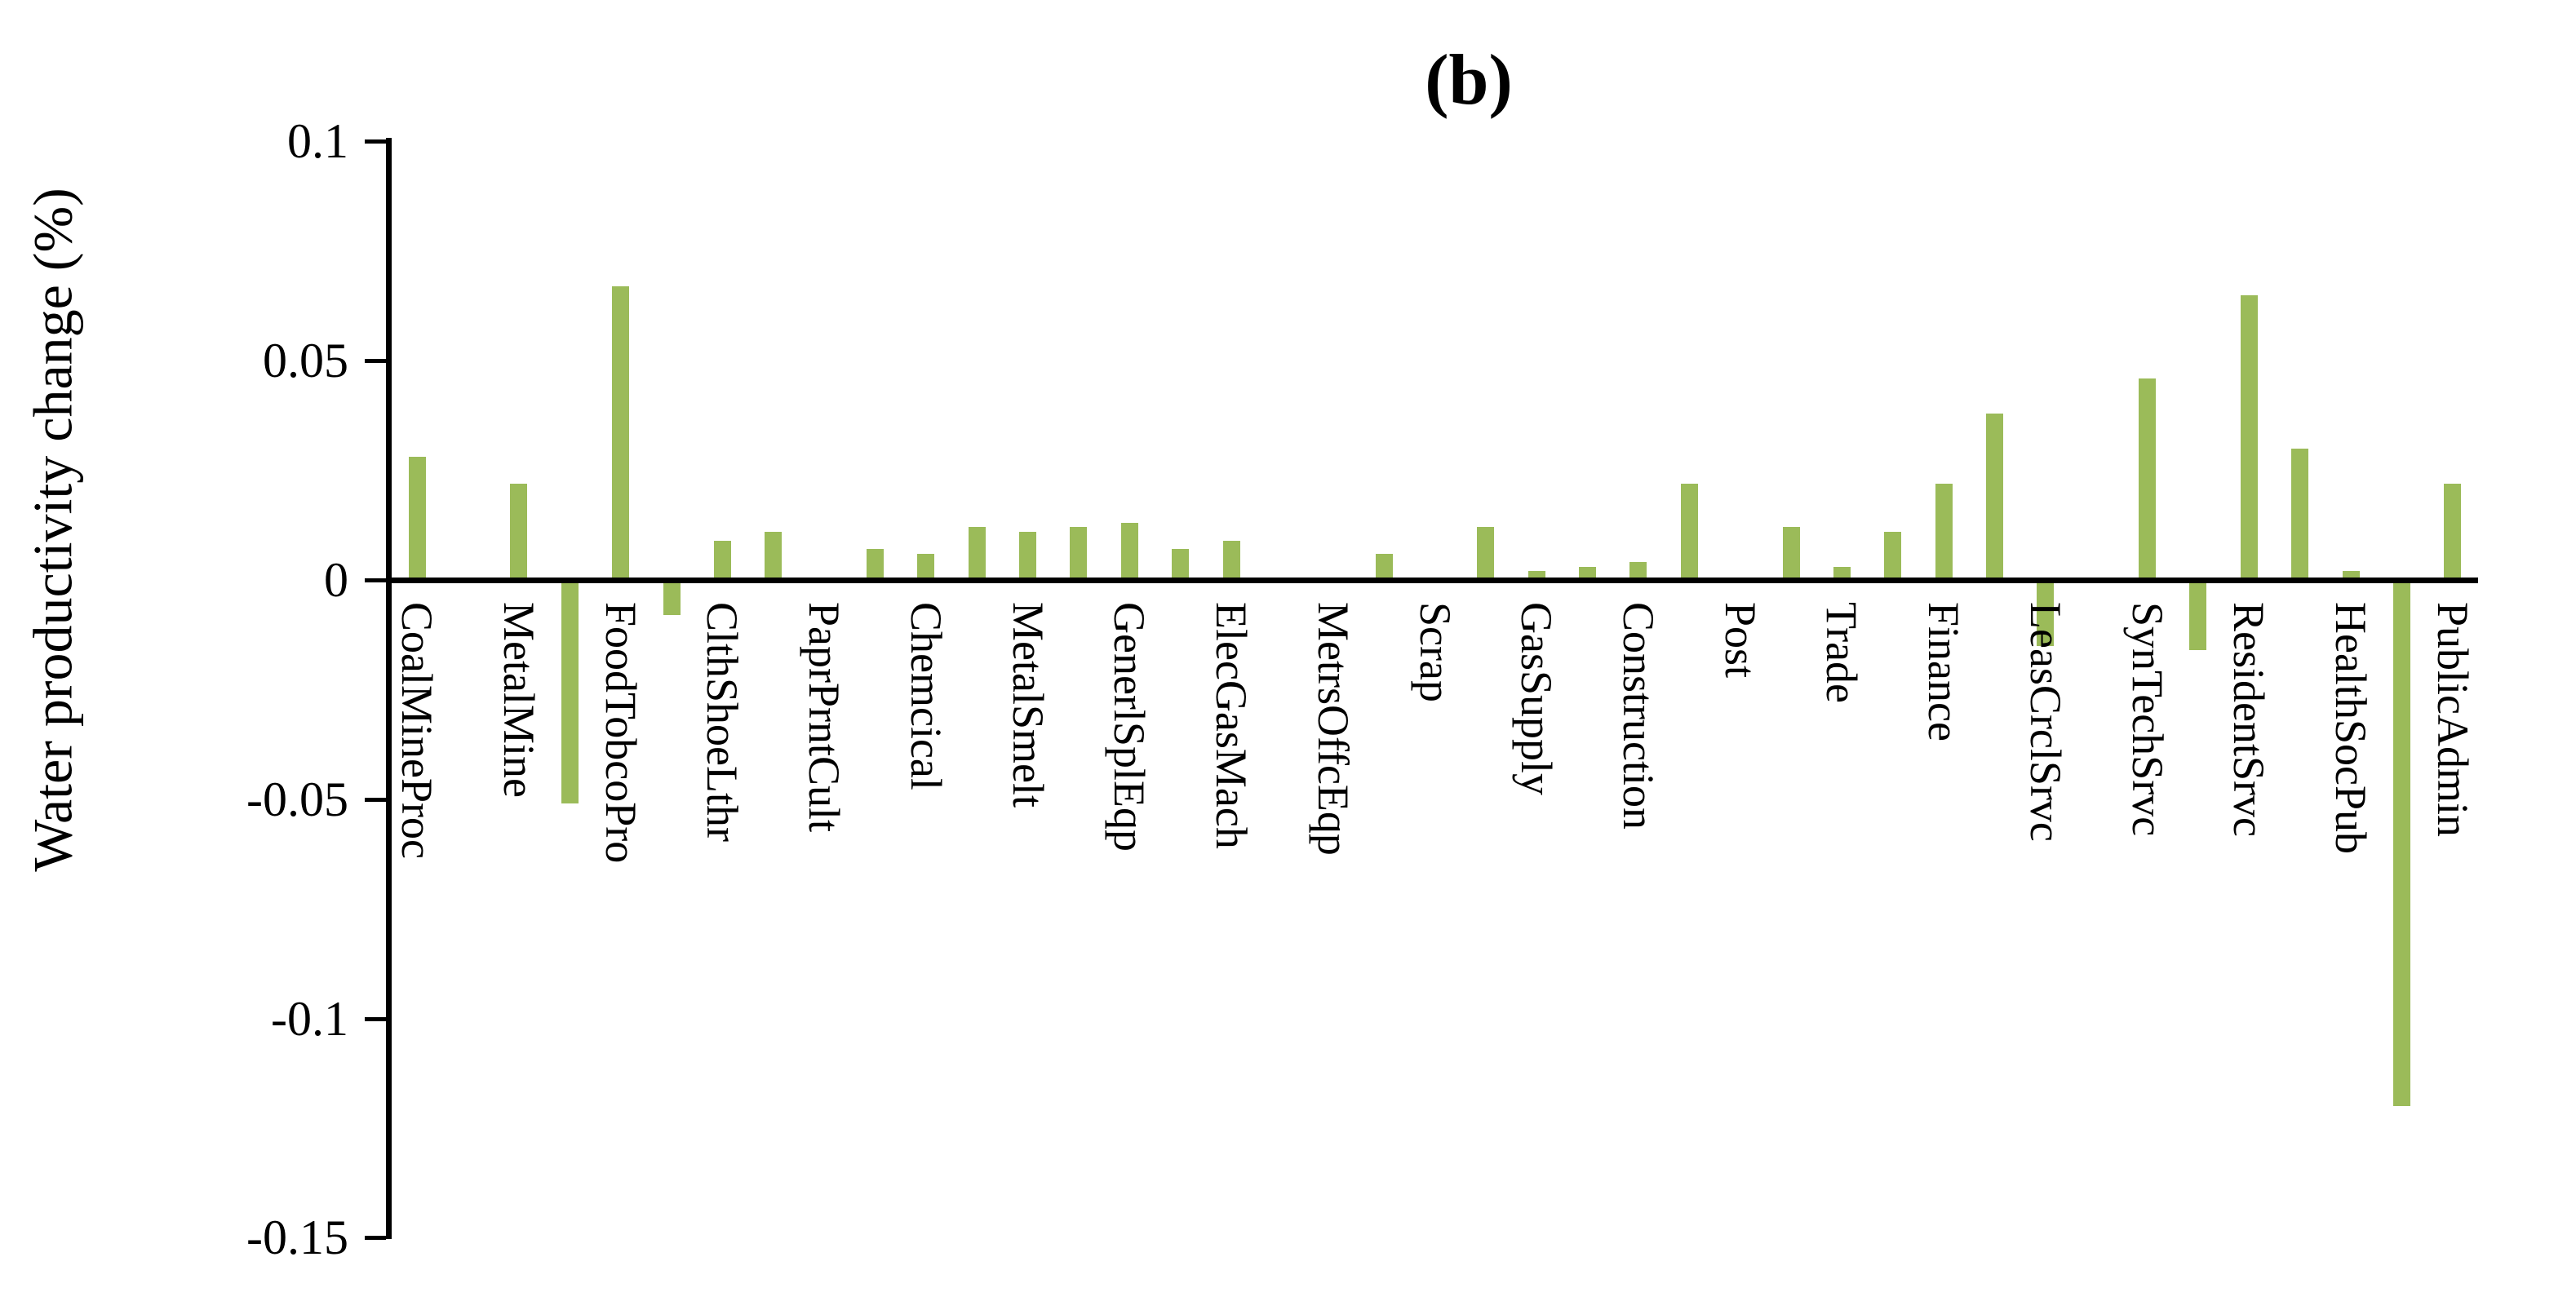 This screenshot has width=2576, height=1310. What do you see at coordinates (417, 730) in the screenshot?
I see `category-label: CoalMineProc` at bounding box center [417, 730].